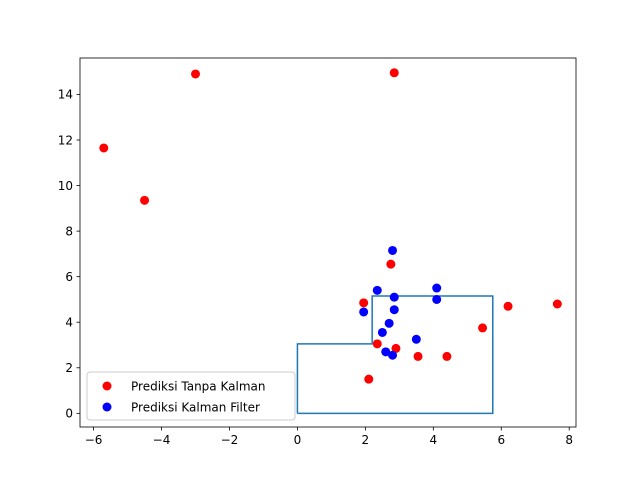 The image size is (640, 480). I want to click on region-outline, so click(395, 355).